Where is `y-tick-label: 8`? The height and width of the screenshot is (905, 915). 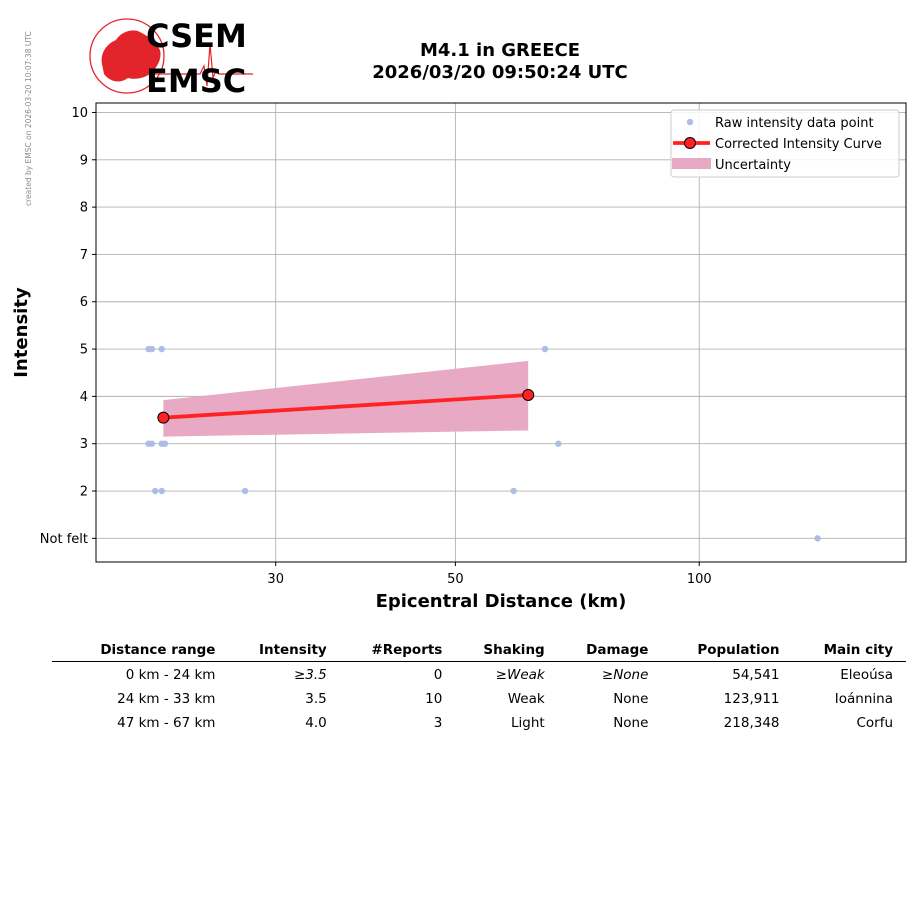
y-tick-label: 8 is located at coordinates (84, 208).